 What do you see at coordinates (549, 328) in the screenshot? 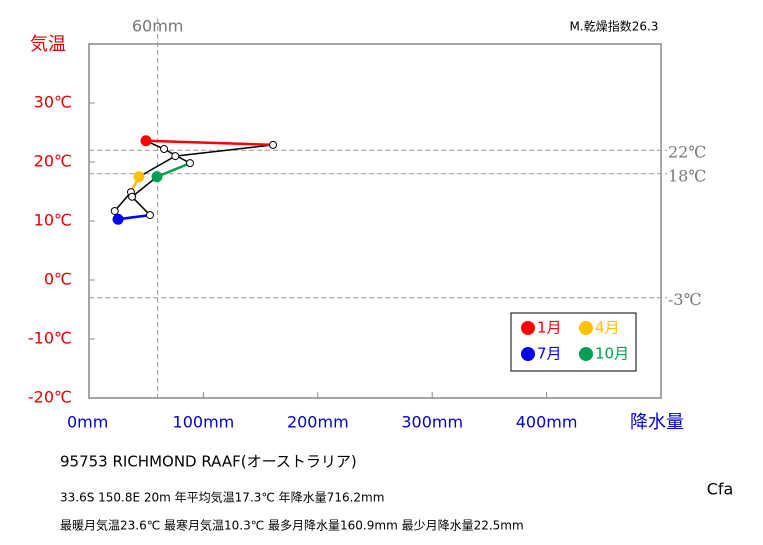
I see `legend-label: 1月` at bounding box center [549, 328].